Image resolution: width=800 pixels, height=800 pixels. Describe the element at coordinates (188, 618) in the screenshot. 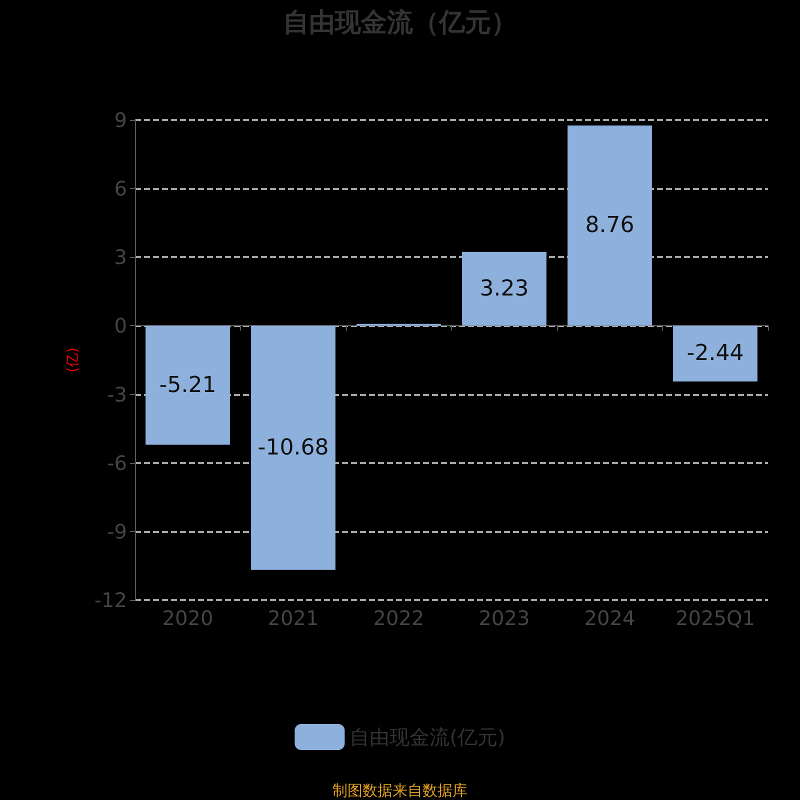

I see `x-tick-label: 2020` at that location.